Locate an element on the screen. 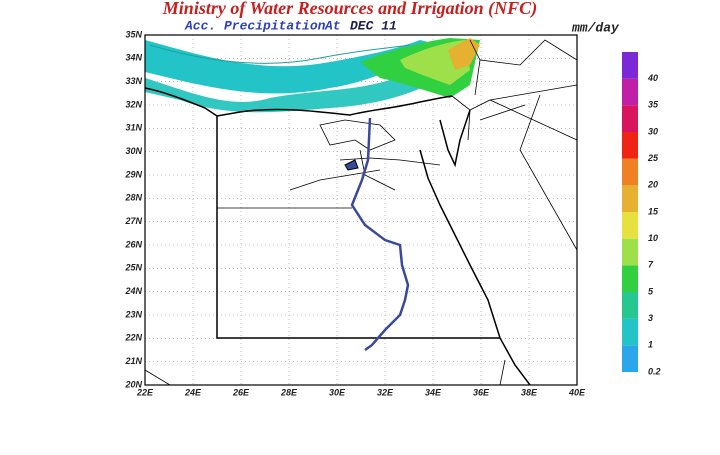 This screenshot has width=720, height=455. lat-label: 33N is located at coordinates (133, 81).